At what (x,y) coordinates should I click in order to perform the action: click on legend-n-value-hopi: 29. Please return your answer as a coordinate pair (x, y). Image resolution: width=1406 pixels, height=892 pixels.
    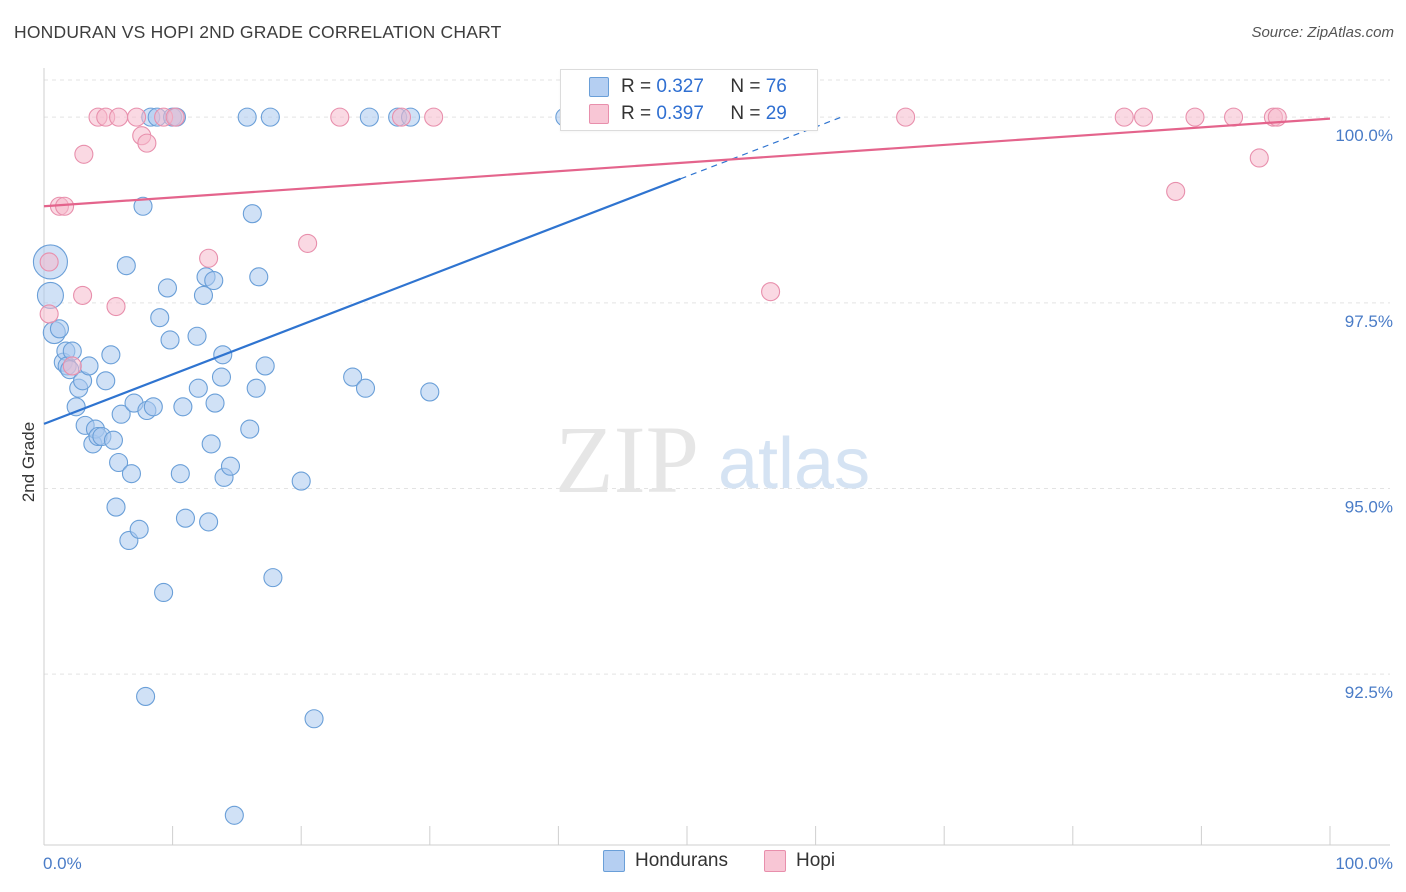
    Looking at the image, I should click on (776, 113).